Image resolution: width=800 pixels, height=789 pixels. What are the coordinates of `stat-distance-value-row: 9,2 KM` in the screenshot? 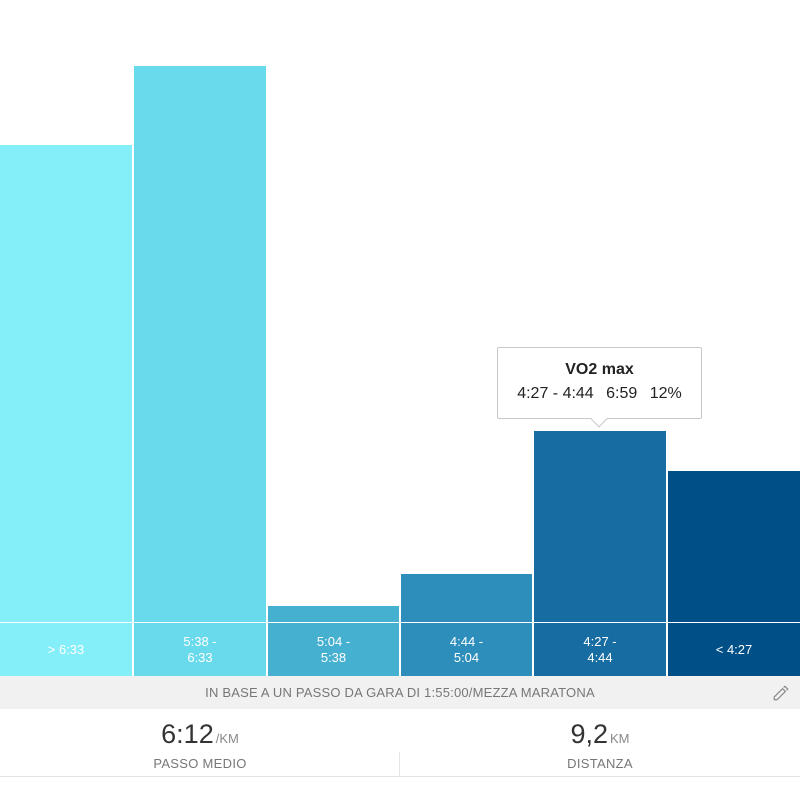 It's located at (600, 734).